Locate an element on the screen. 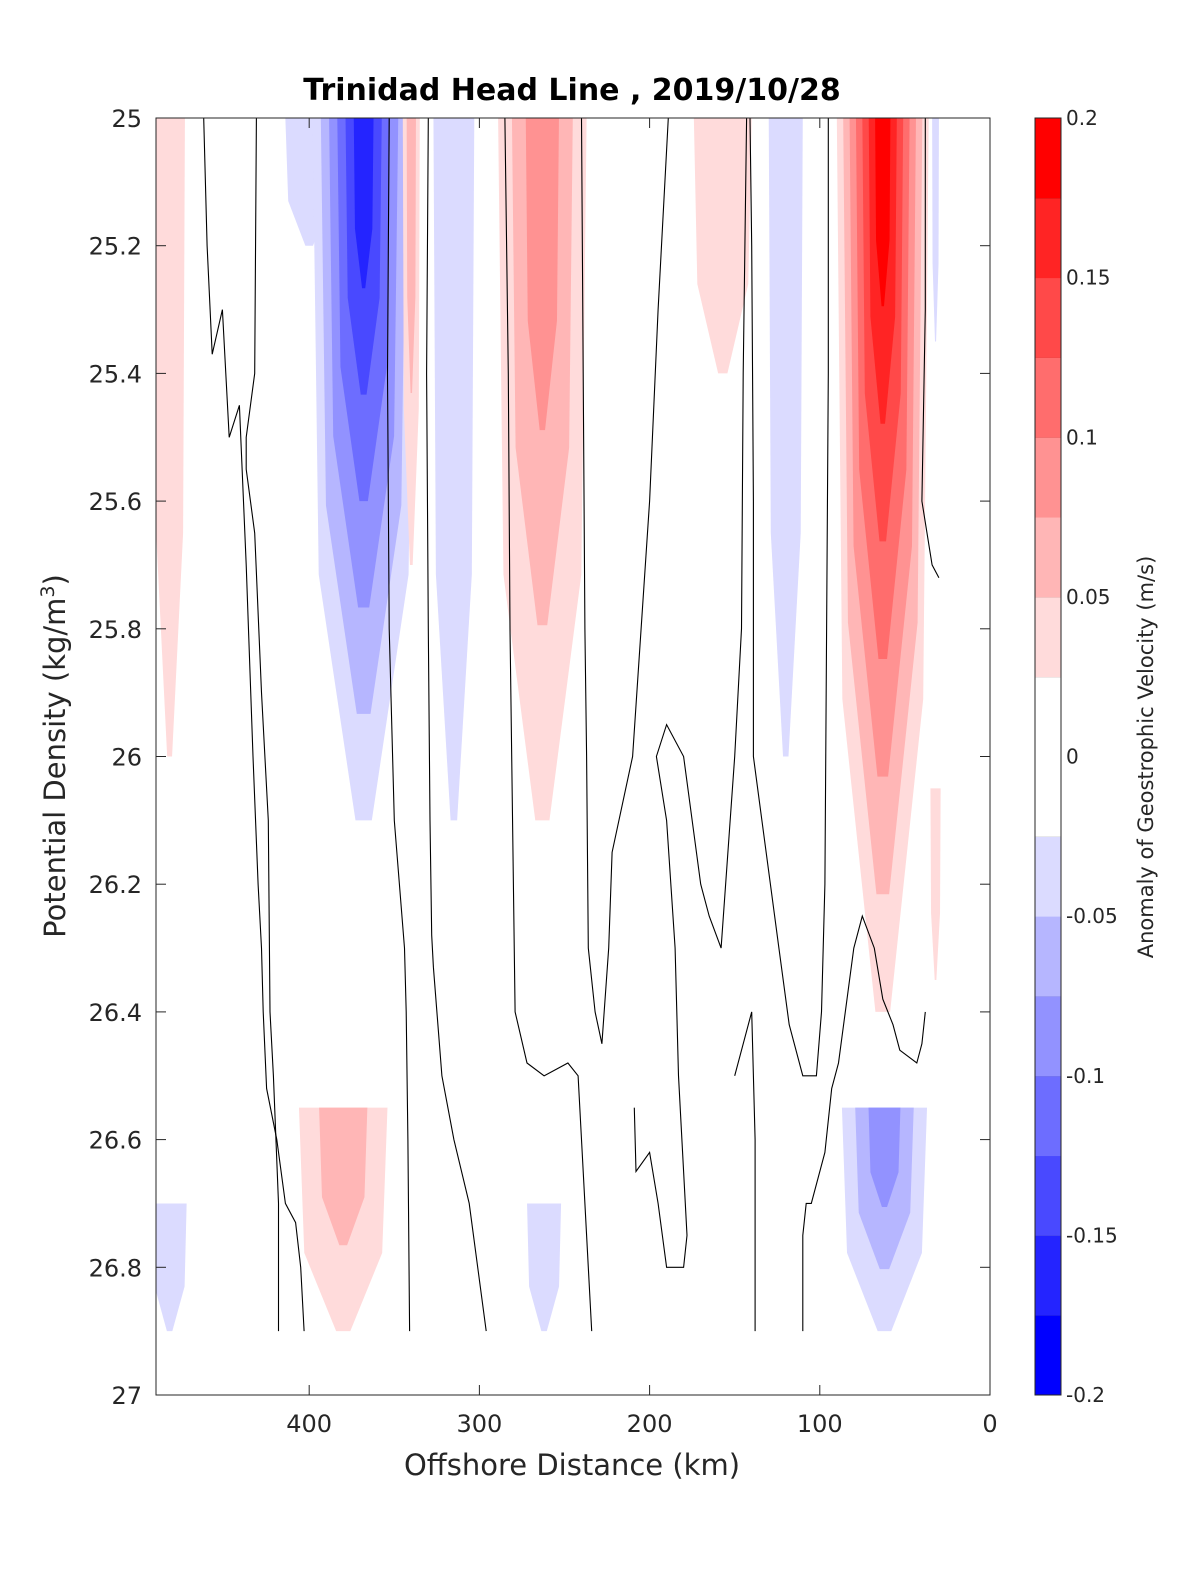 This screenshot has width=1200, height=1575. y-tick-label: 26 is located at coordinates (126, 758).